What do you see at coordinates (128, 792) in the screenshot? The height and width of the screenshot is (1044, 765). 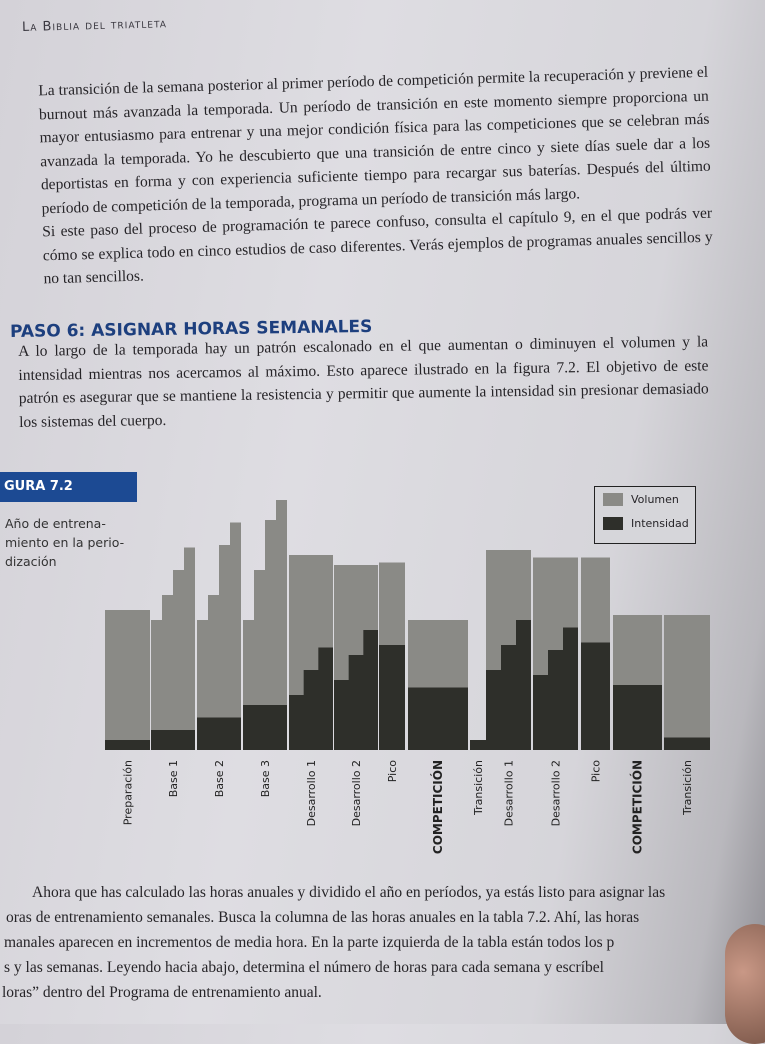 I see `x-tick-label: Preparación` at bounding box center [128, 792].